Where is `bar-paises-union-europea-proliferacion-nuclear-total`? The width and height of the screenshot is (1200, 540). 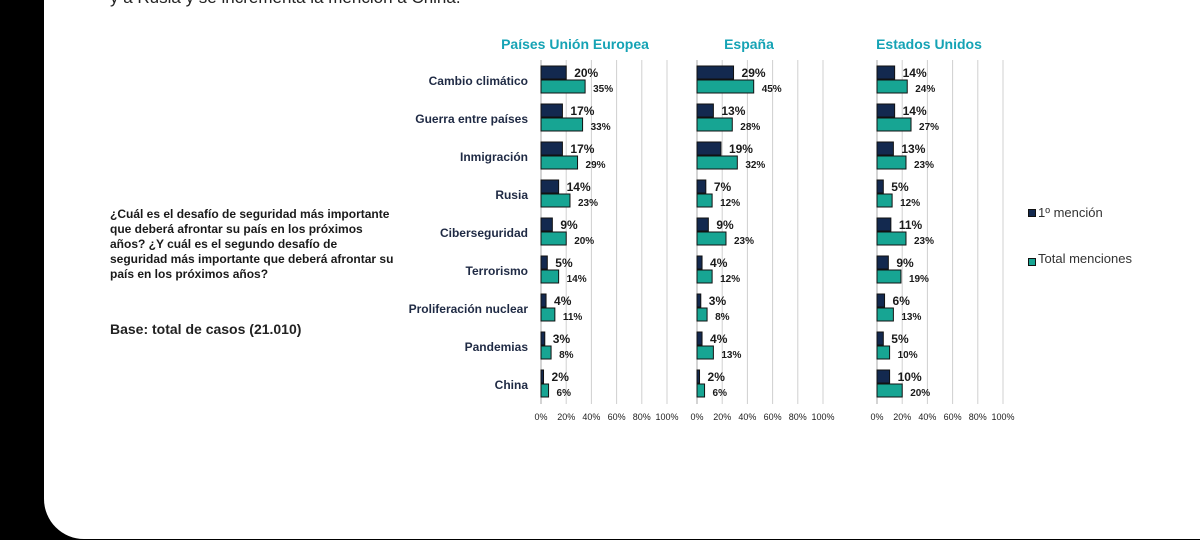 bar-paises-union-europea-proliferacion-nuclear-total is located at coordinates (548, 314).